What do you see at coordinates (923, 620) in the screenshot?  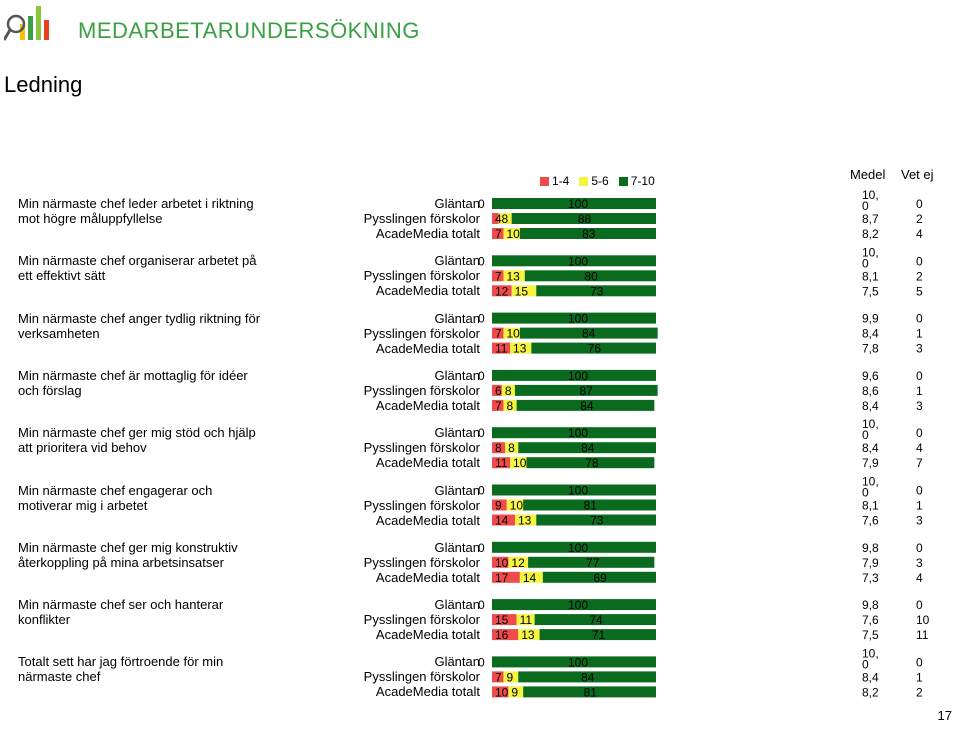 I see `vet-ej-value: 10` at bounding box center [923, 620].